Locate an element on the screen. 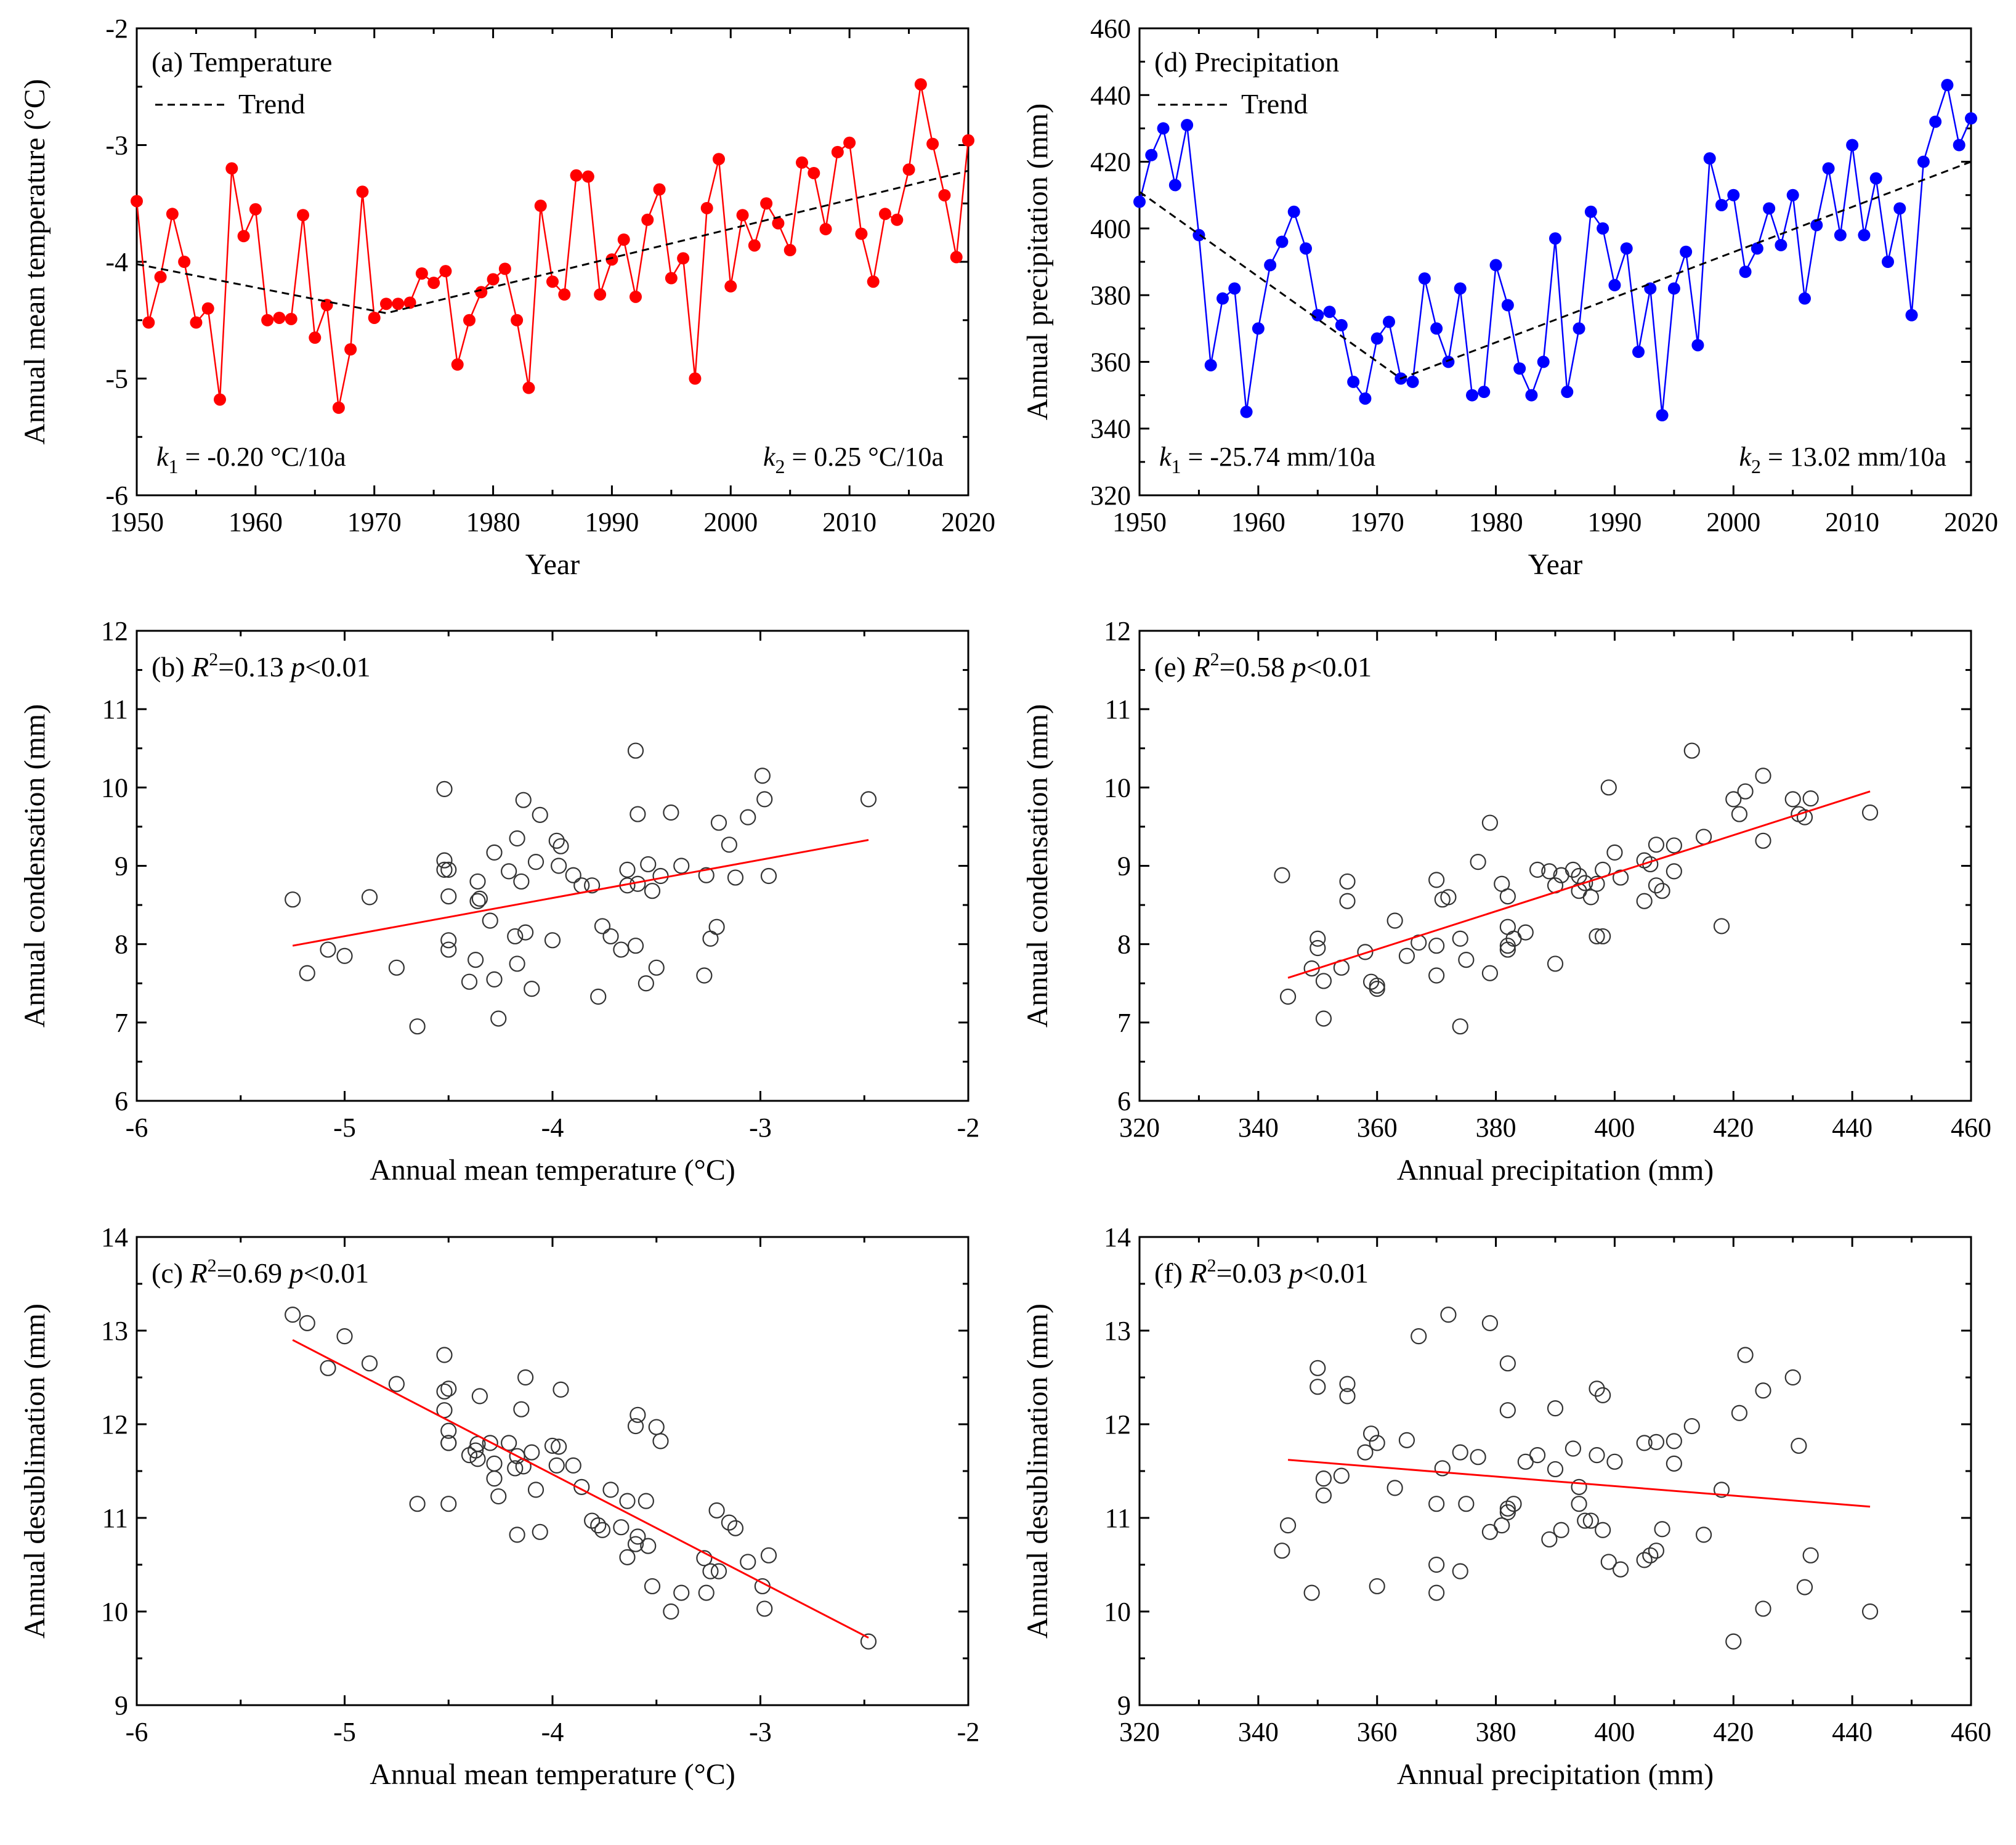 The width and height of the screenshot is (2016, 1845). x-tick-label: -4 is located at coordinates (552, 1128).